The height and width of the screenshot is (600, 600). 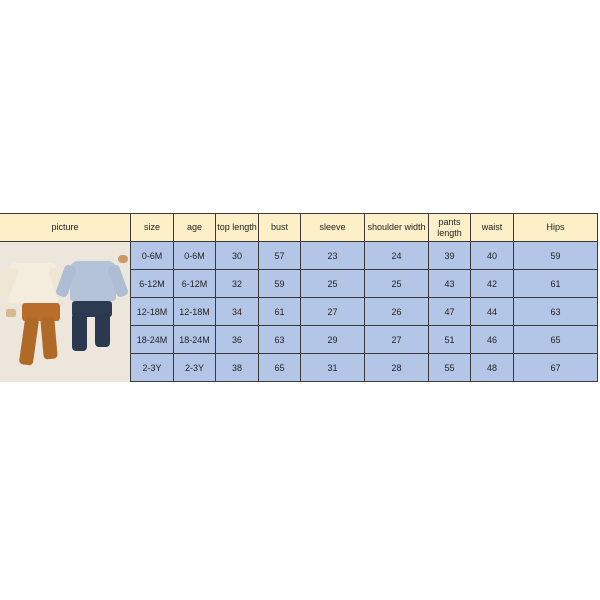 What do you see at coordinates (332, 339) in the screenshot?
I see `cell-sleeve: 29` at bounding box center [332, 339].